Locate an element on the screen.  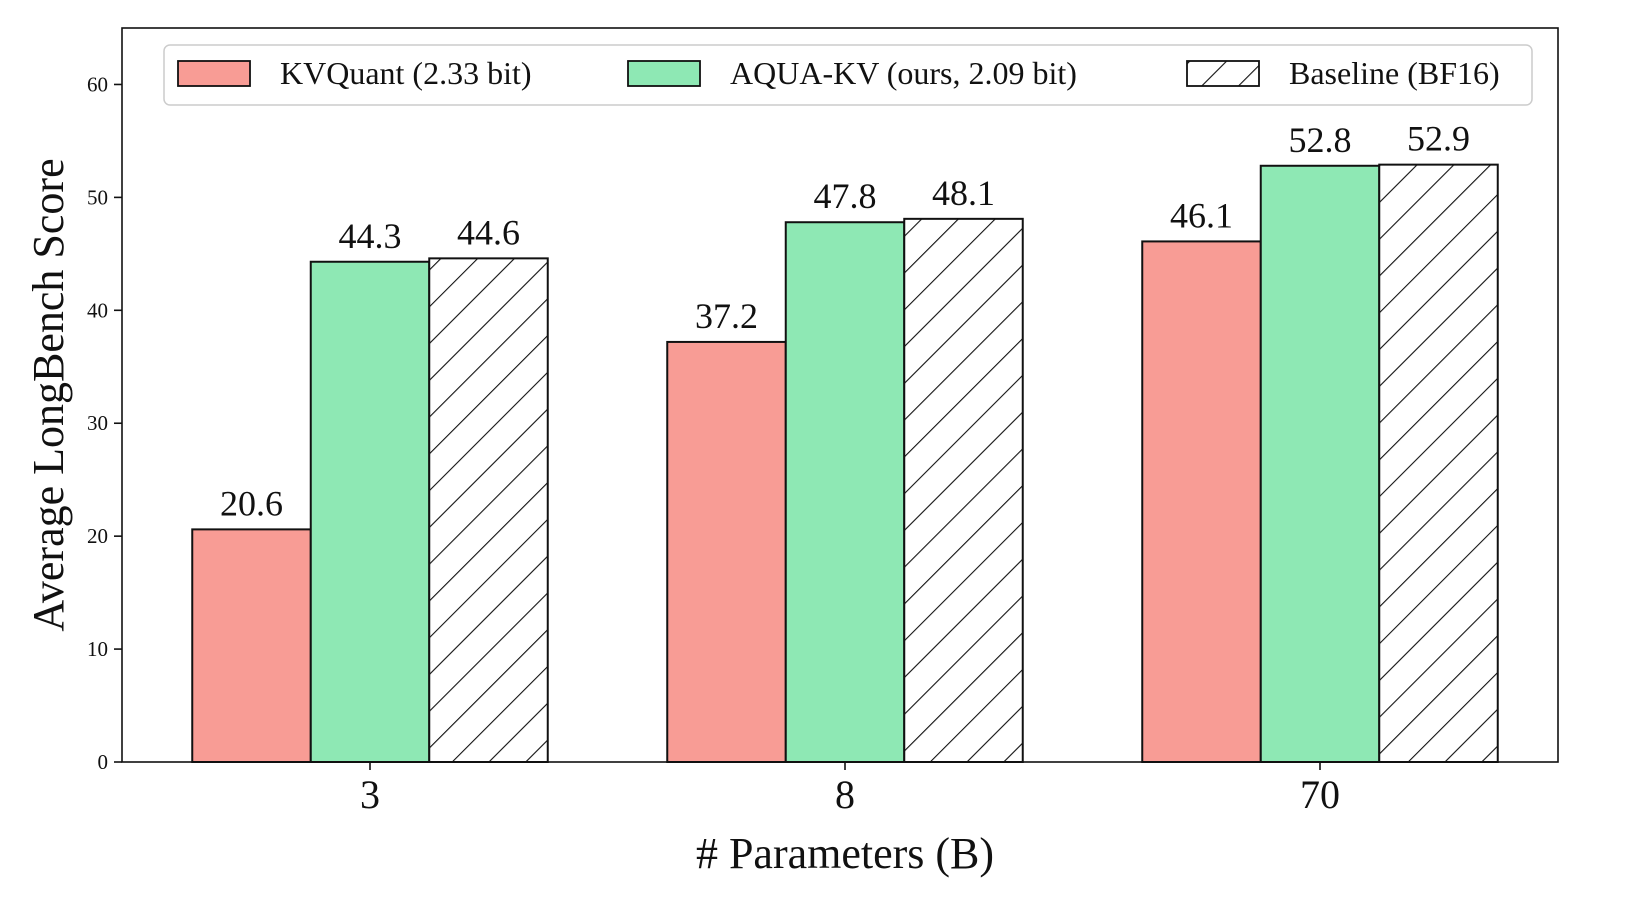
data-label: 48.1 is located at coordinates (963, 193).